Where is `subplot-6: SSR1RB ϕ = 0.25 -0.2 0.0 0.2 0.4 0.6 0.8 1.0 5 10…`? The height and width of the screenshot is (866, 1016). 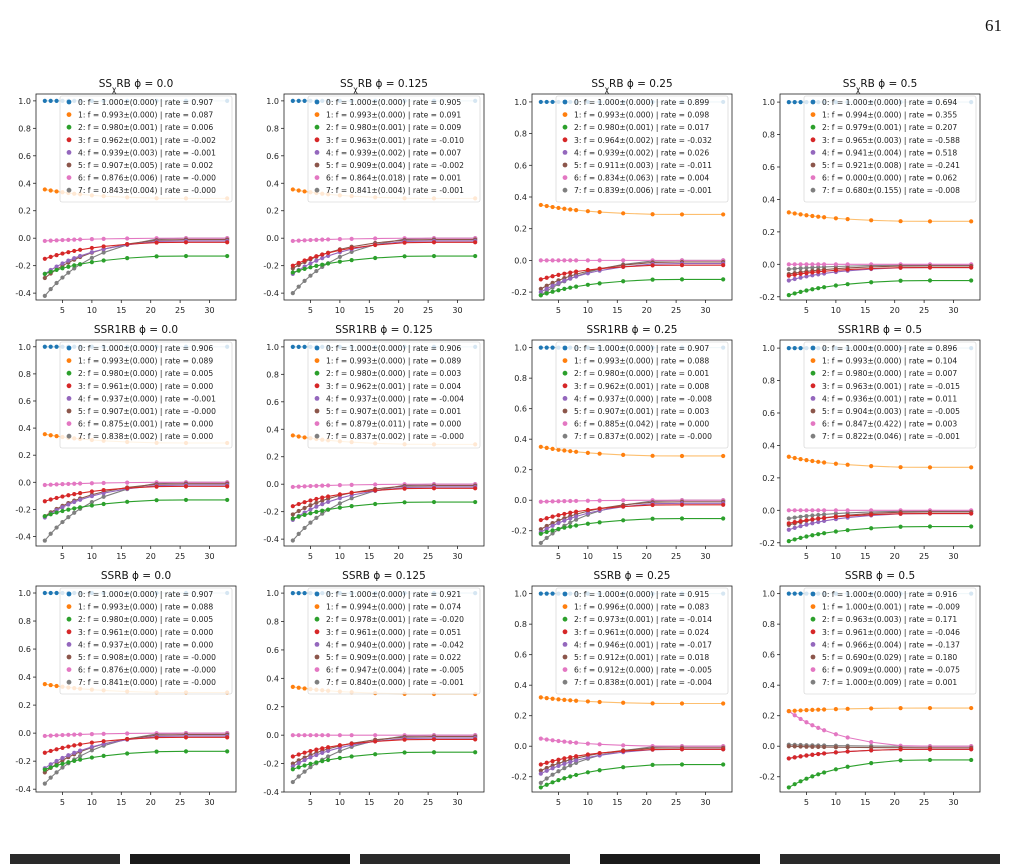
subplot-6: SSR1RB ϕ = 0.25 -0.2 0.0 0.2 0.4 0.6 0.8 1.0 5 10… is located at coordinates (622, 442).